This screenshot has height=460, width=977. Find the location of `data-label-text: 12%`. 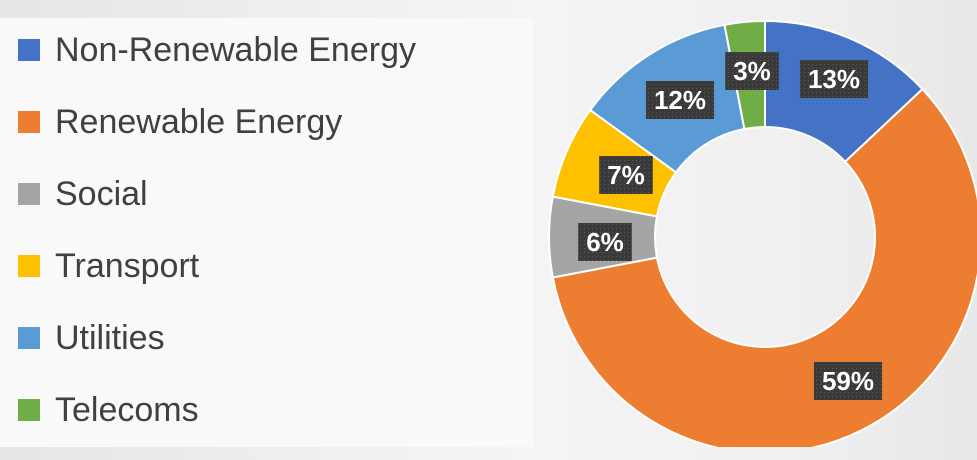

data-label-text: 12% is located at coordinates (680, 100).